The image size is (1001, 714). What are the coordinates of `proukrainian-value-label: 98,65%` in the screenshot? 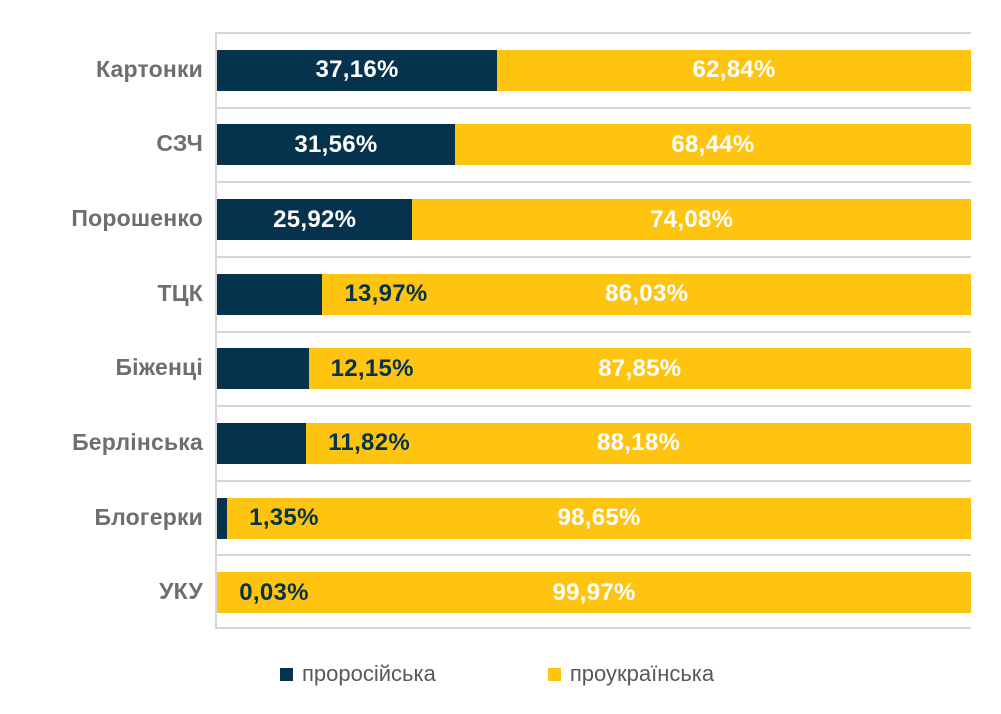 It's located at (599, 518).